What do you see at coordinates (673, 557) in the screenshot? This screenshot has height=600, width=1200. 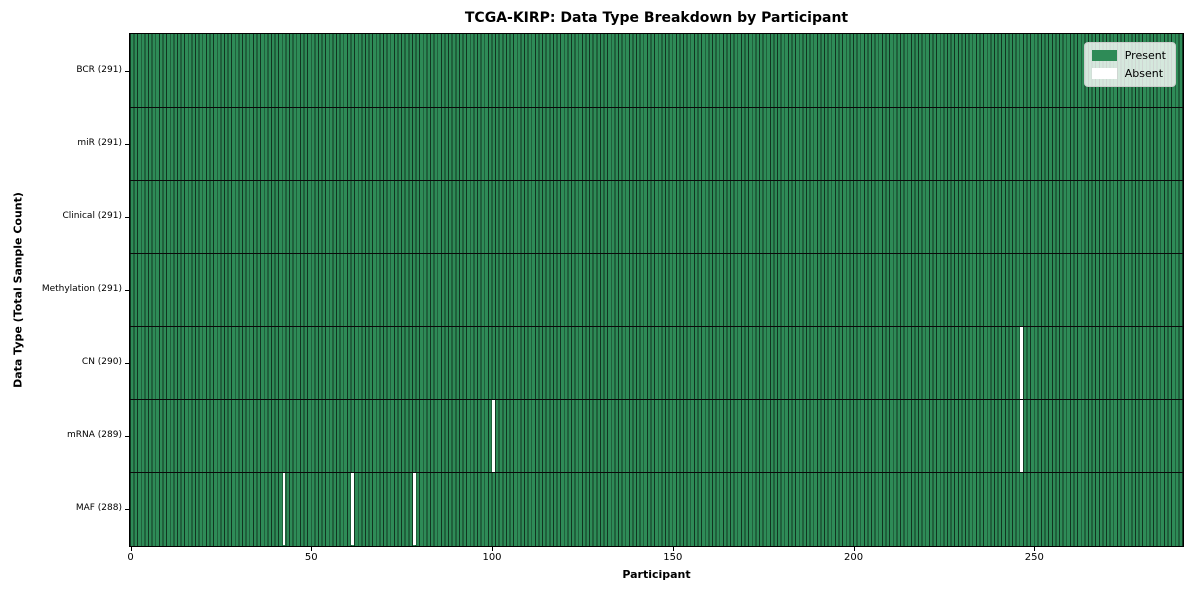 I see `x-tick-label: 150` at bounding box center [673, 557].